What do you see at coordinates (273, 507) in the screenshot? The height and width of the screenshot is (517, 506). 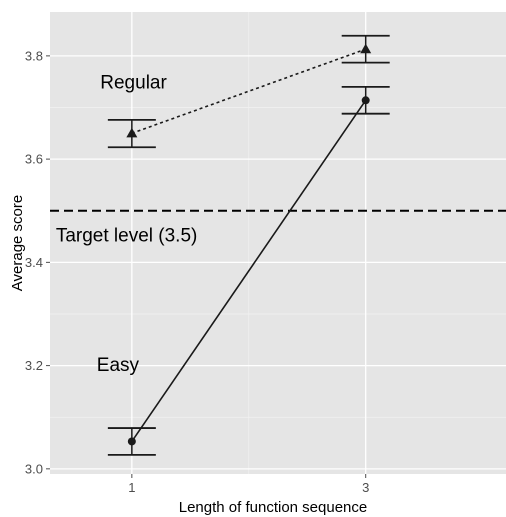 I see `x-axis-title: Length of function sequence` at bounding box center [273, 507].